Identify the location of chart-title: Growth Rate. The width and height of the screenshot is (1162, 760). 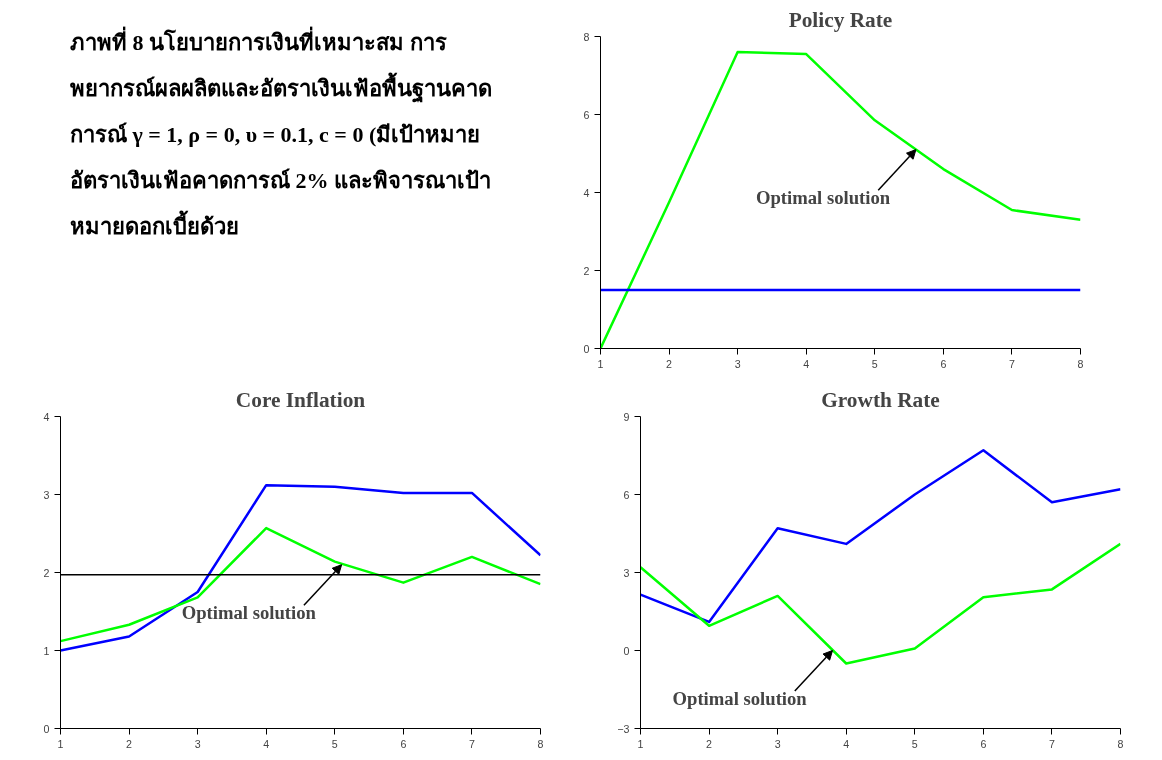
(880, 399).